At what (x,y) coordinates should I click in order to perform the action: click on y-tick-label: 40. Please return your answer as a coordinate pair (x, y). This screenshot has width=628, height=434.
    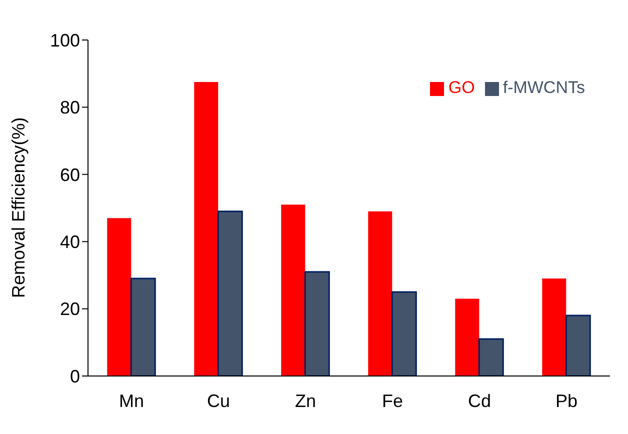
    Looking at the image, I should click on (70, 242).